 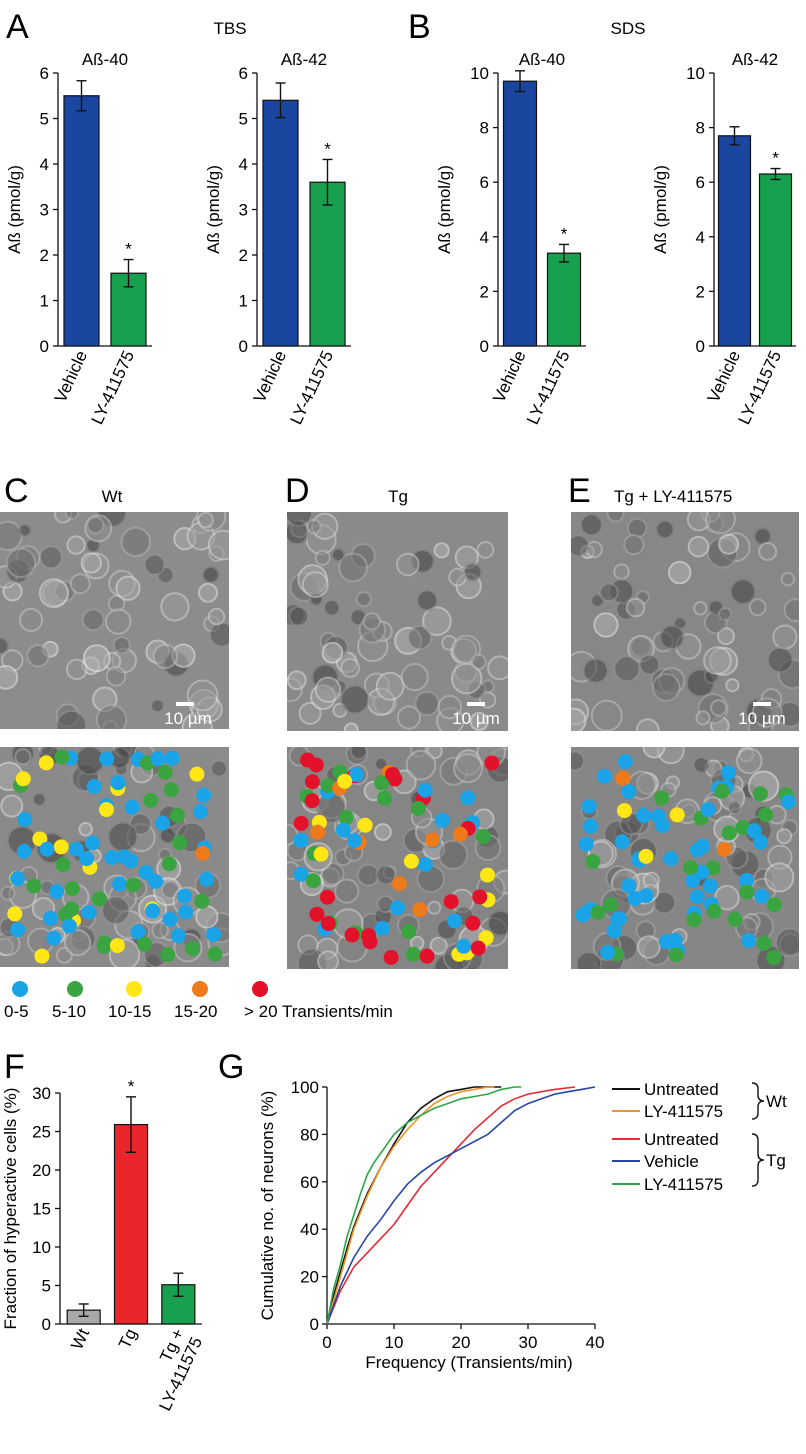 What do you see at coordinates (595, 1342) in the screenshot?
I see `x-tick-label: 40` at bounding box center [595, 1342].